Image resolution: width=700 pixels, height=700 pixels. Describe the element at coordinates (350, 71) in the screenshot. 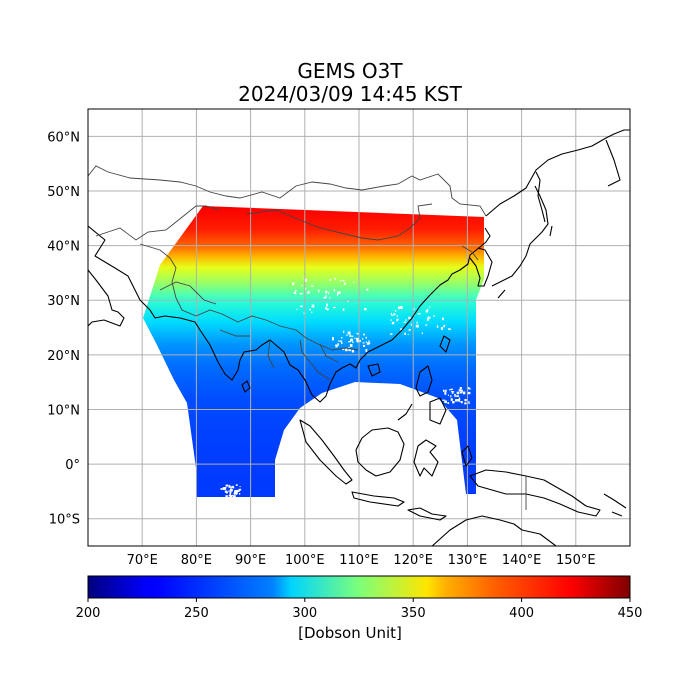

I see `map-title: GEMS O3T` at that location.